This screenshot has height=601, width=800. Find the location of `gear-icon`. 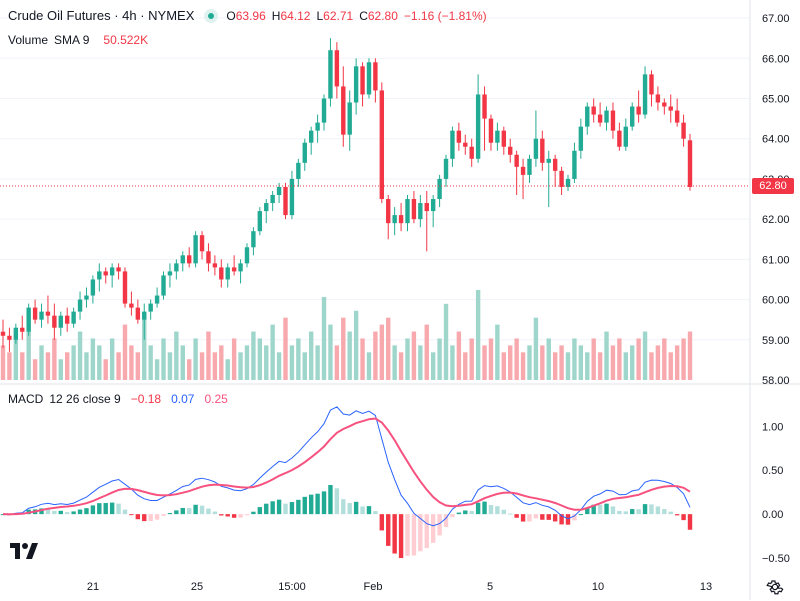

gear-icon is located at coordinates (775, 587).